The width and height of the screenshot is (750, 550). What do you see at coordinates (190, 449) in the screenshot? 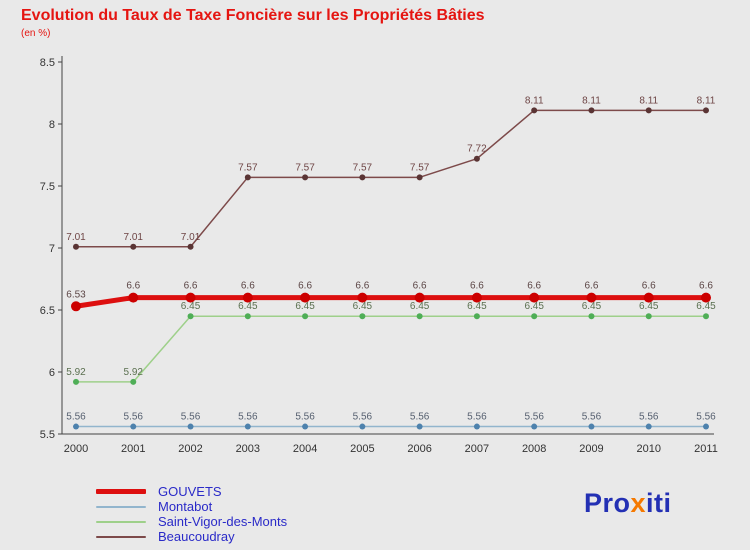
I see `x-tick-label: 2002` at bounding box center [190, 449].